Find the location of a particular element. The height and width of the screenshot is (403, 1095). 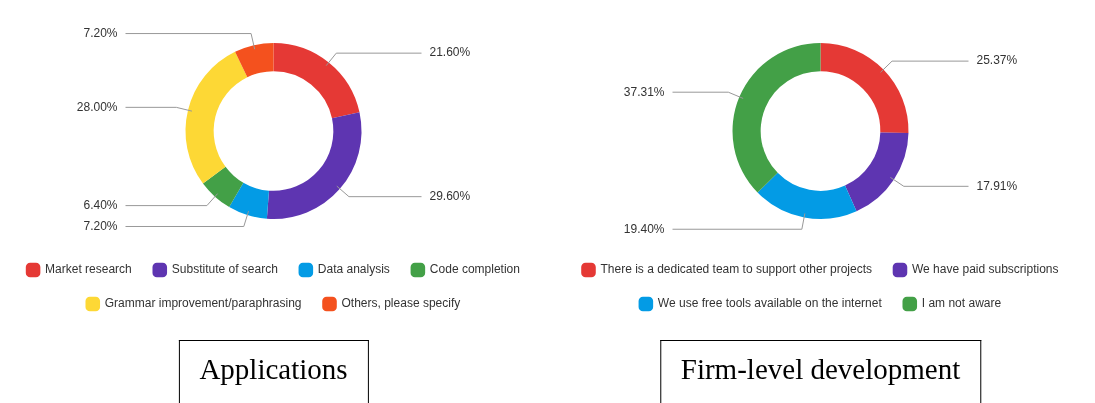

legend-label: There is a dedicated team to support other projects is located at coordinates (736, 269).